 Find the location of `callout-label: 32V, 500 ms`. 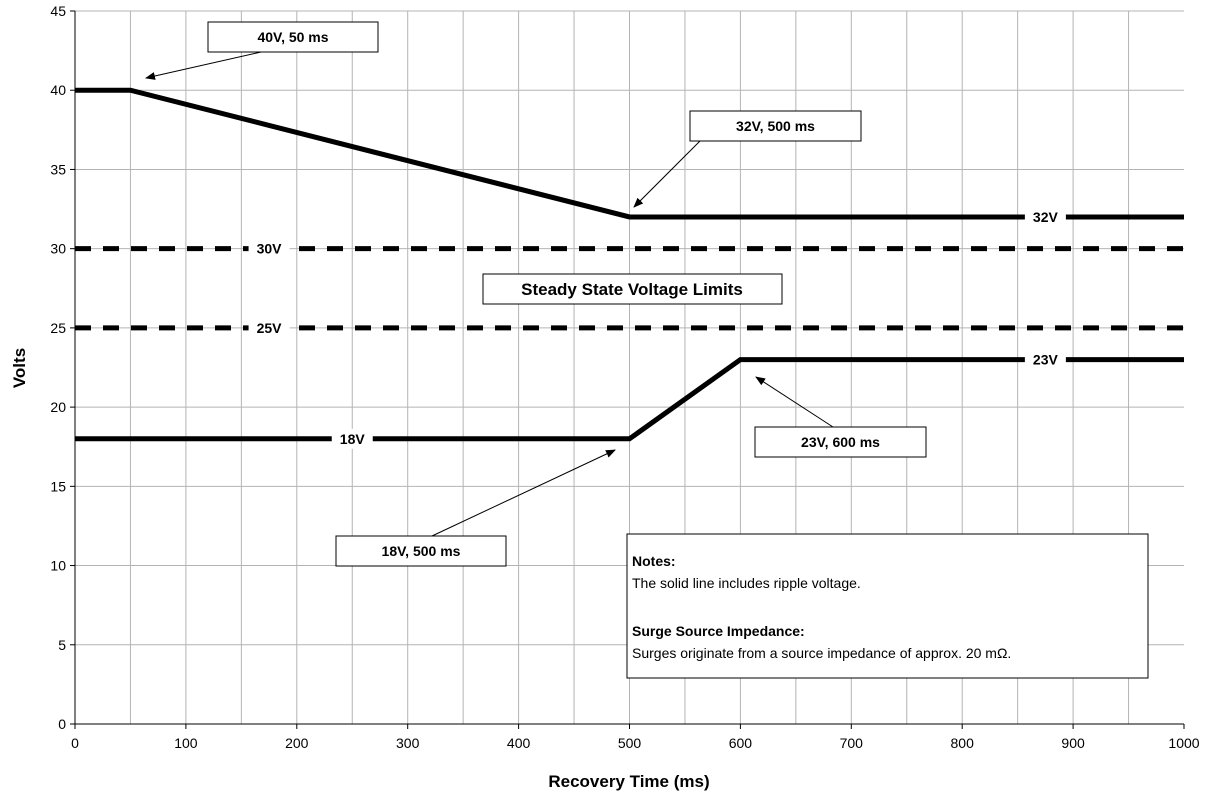

callout-label: 32V, 500 ms is located at coordinates (775, 126).